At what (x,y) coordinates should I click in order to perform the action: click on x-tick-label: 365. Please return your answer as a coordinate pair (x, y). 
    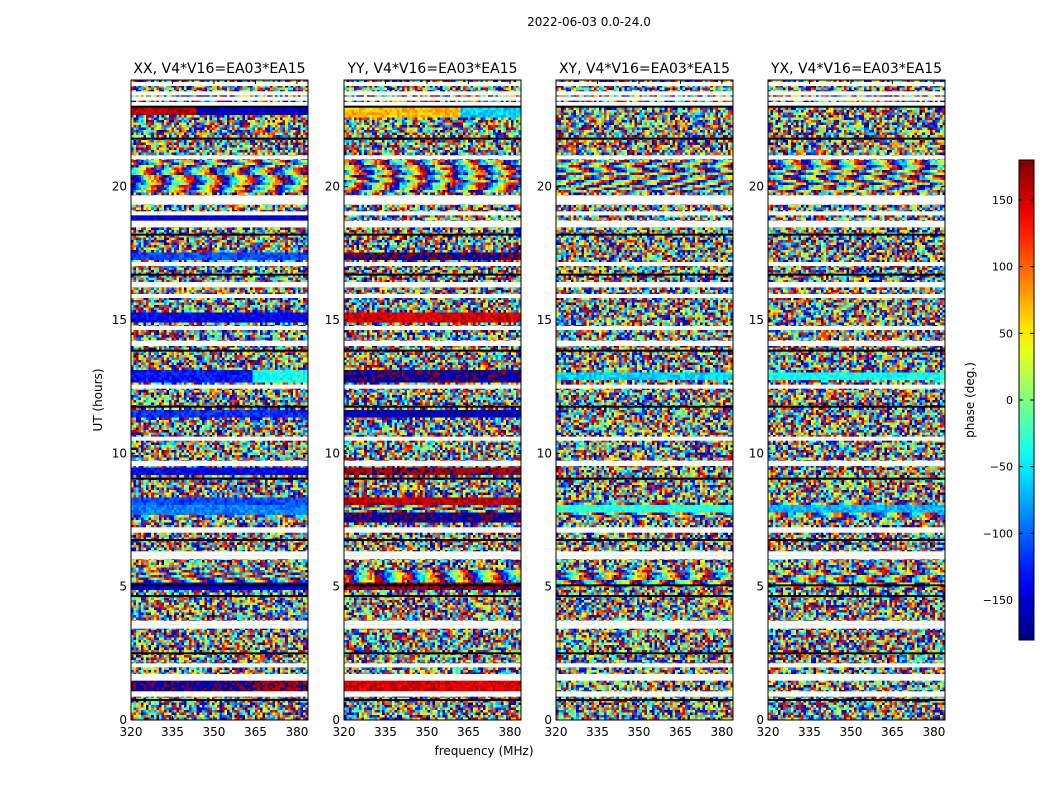
    Looking at the image, I should click on (892, 732).